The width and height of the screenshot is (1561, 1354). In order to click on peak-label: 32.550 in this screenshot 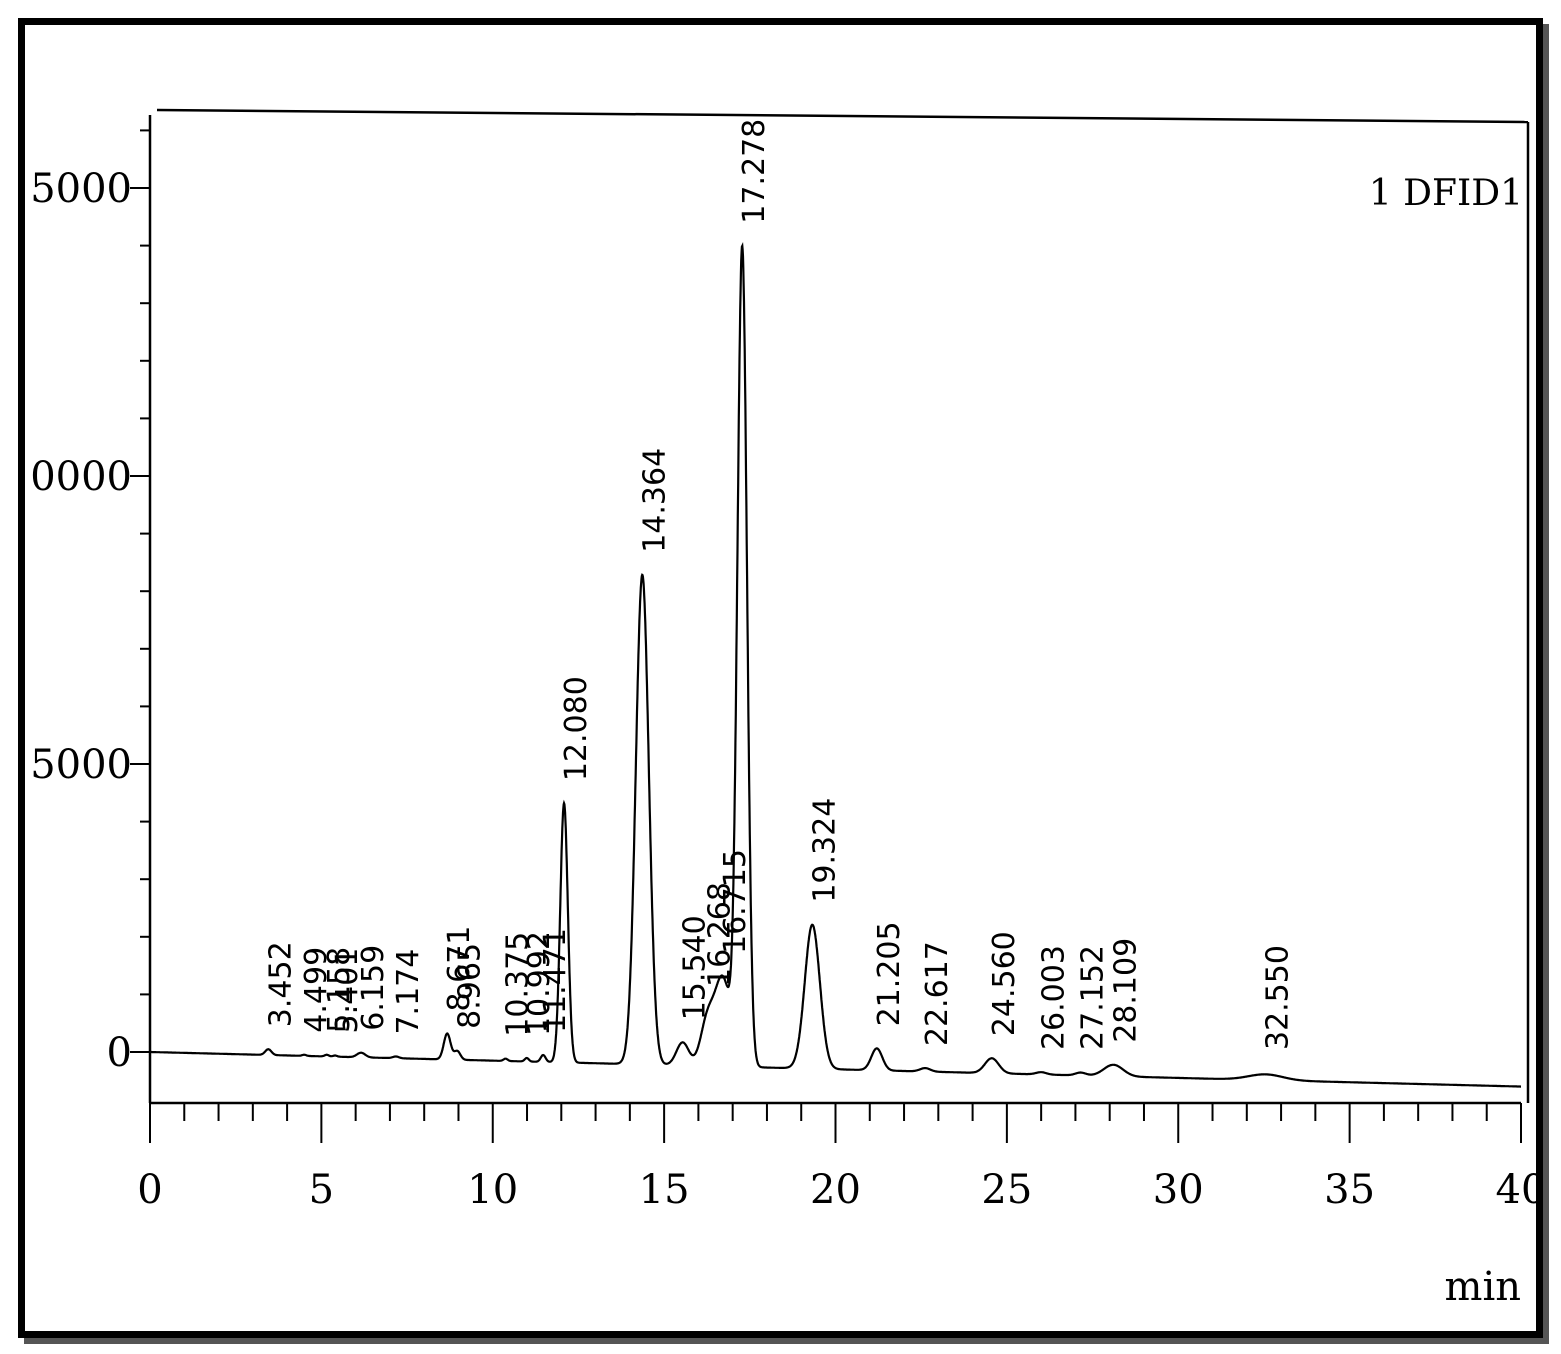, I will do `click(1278, 997)`.